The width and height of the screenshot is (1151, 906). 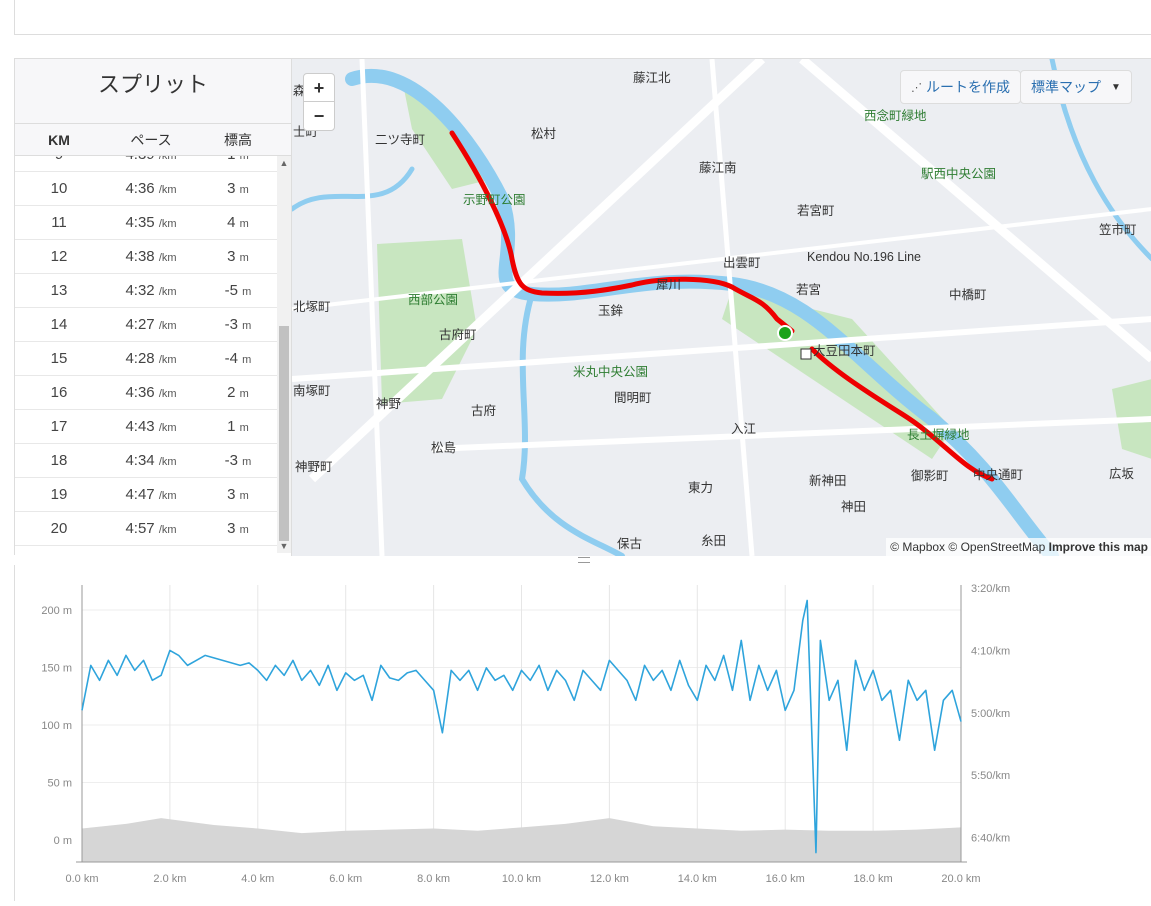 I want to click on scrollbar: ▲ ▼, so click(x=284, y=354).